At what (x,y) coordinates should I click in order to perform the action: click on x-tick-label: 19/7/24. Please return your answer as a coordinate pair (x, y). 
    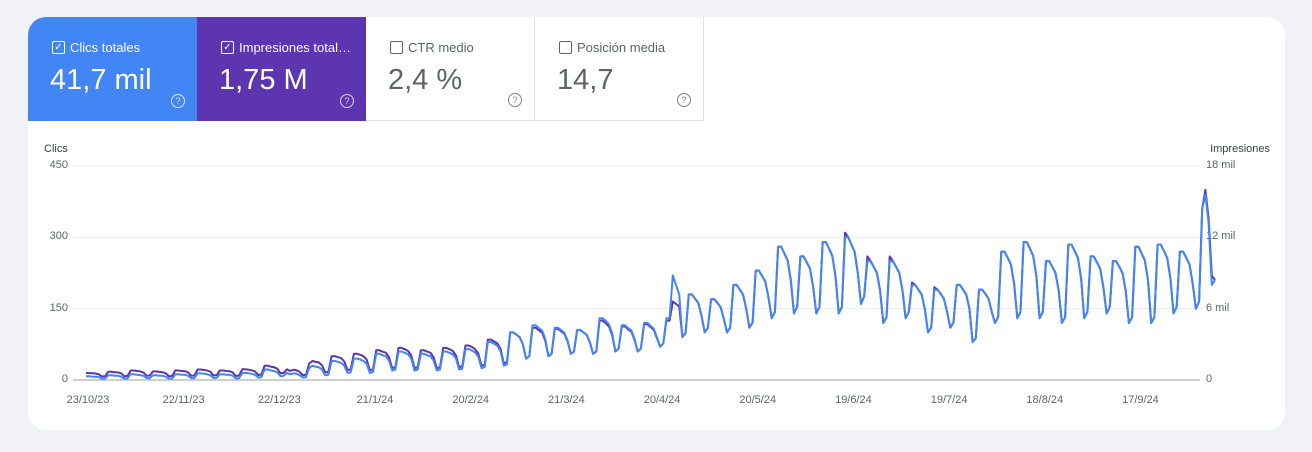
    Looking at the image, I should click on (949, 400).